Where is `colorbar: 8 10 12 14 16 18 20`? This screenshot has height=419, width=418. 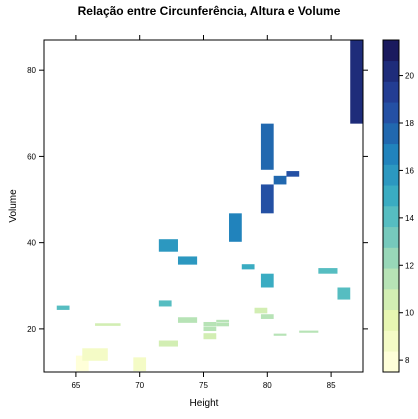 colorbar: 8 10 12 14 16 18 20 is located at coordinates (398, 206).